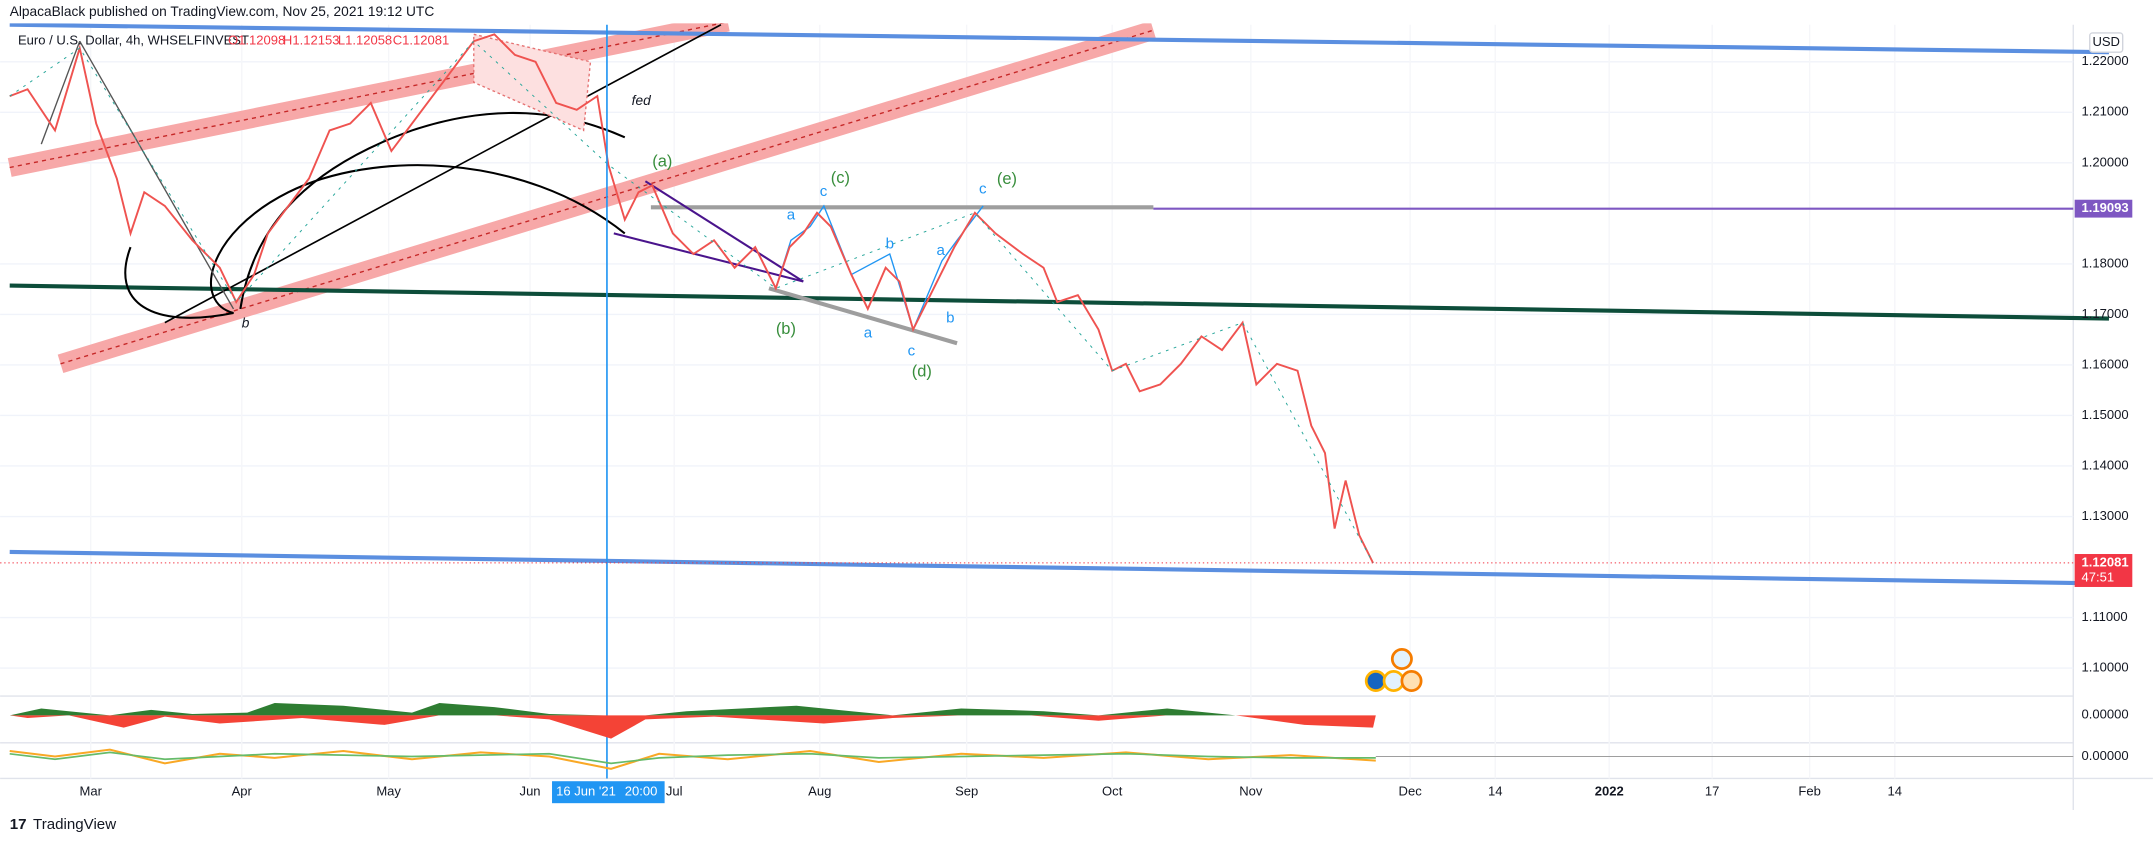 This screenshot has width=2153, height=843. What do you see at coordinates (2105, 464) in the screenshot?
I see `y-tick-label: 1.14000` at bounding box center [2105, 464].